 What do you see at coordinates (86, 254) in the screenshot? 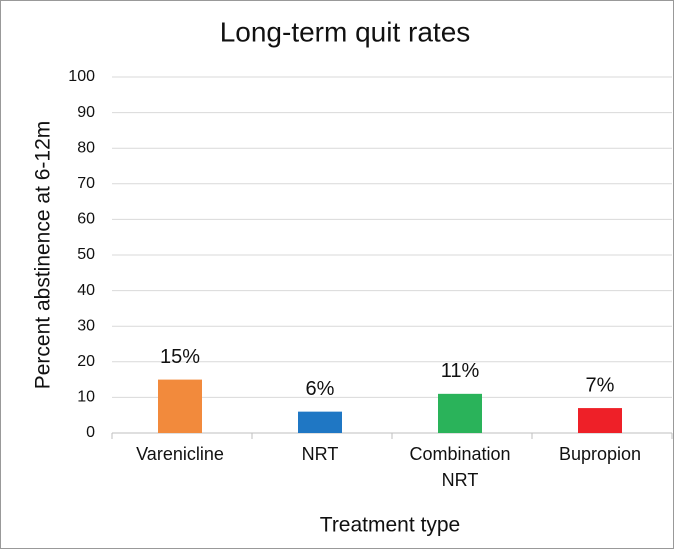
I see `y-tick-label: 50` at bounding box center [86, 254].